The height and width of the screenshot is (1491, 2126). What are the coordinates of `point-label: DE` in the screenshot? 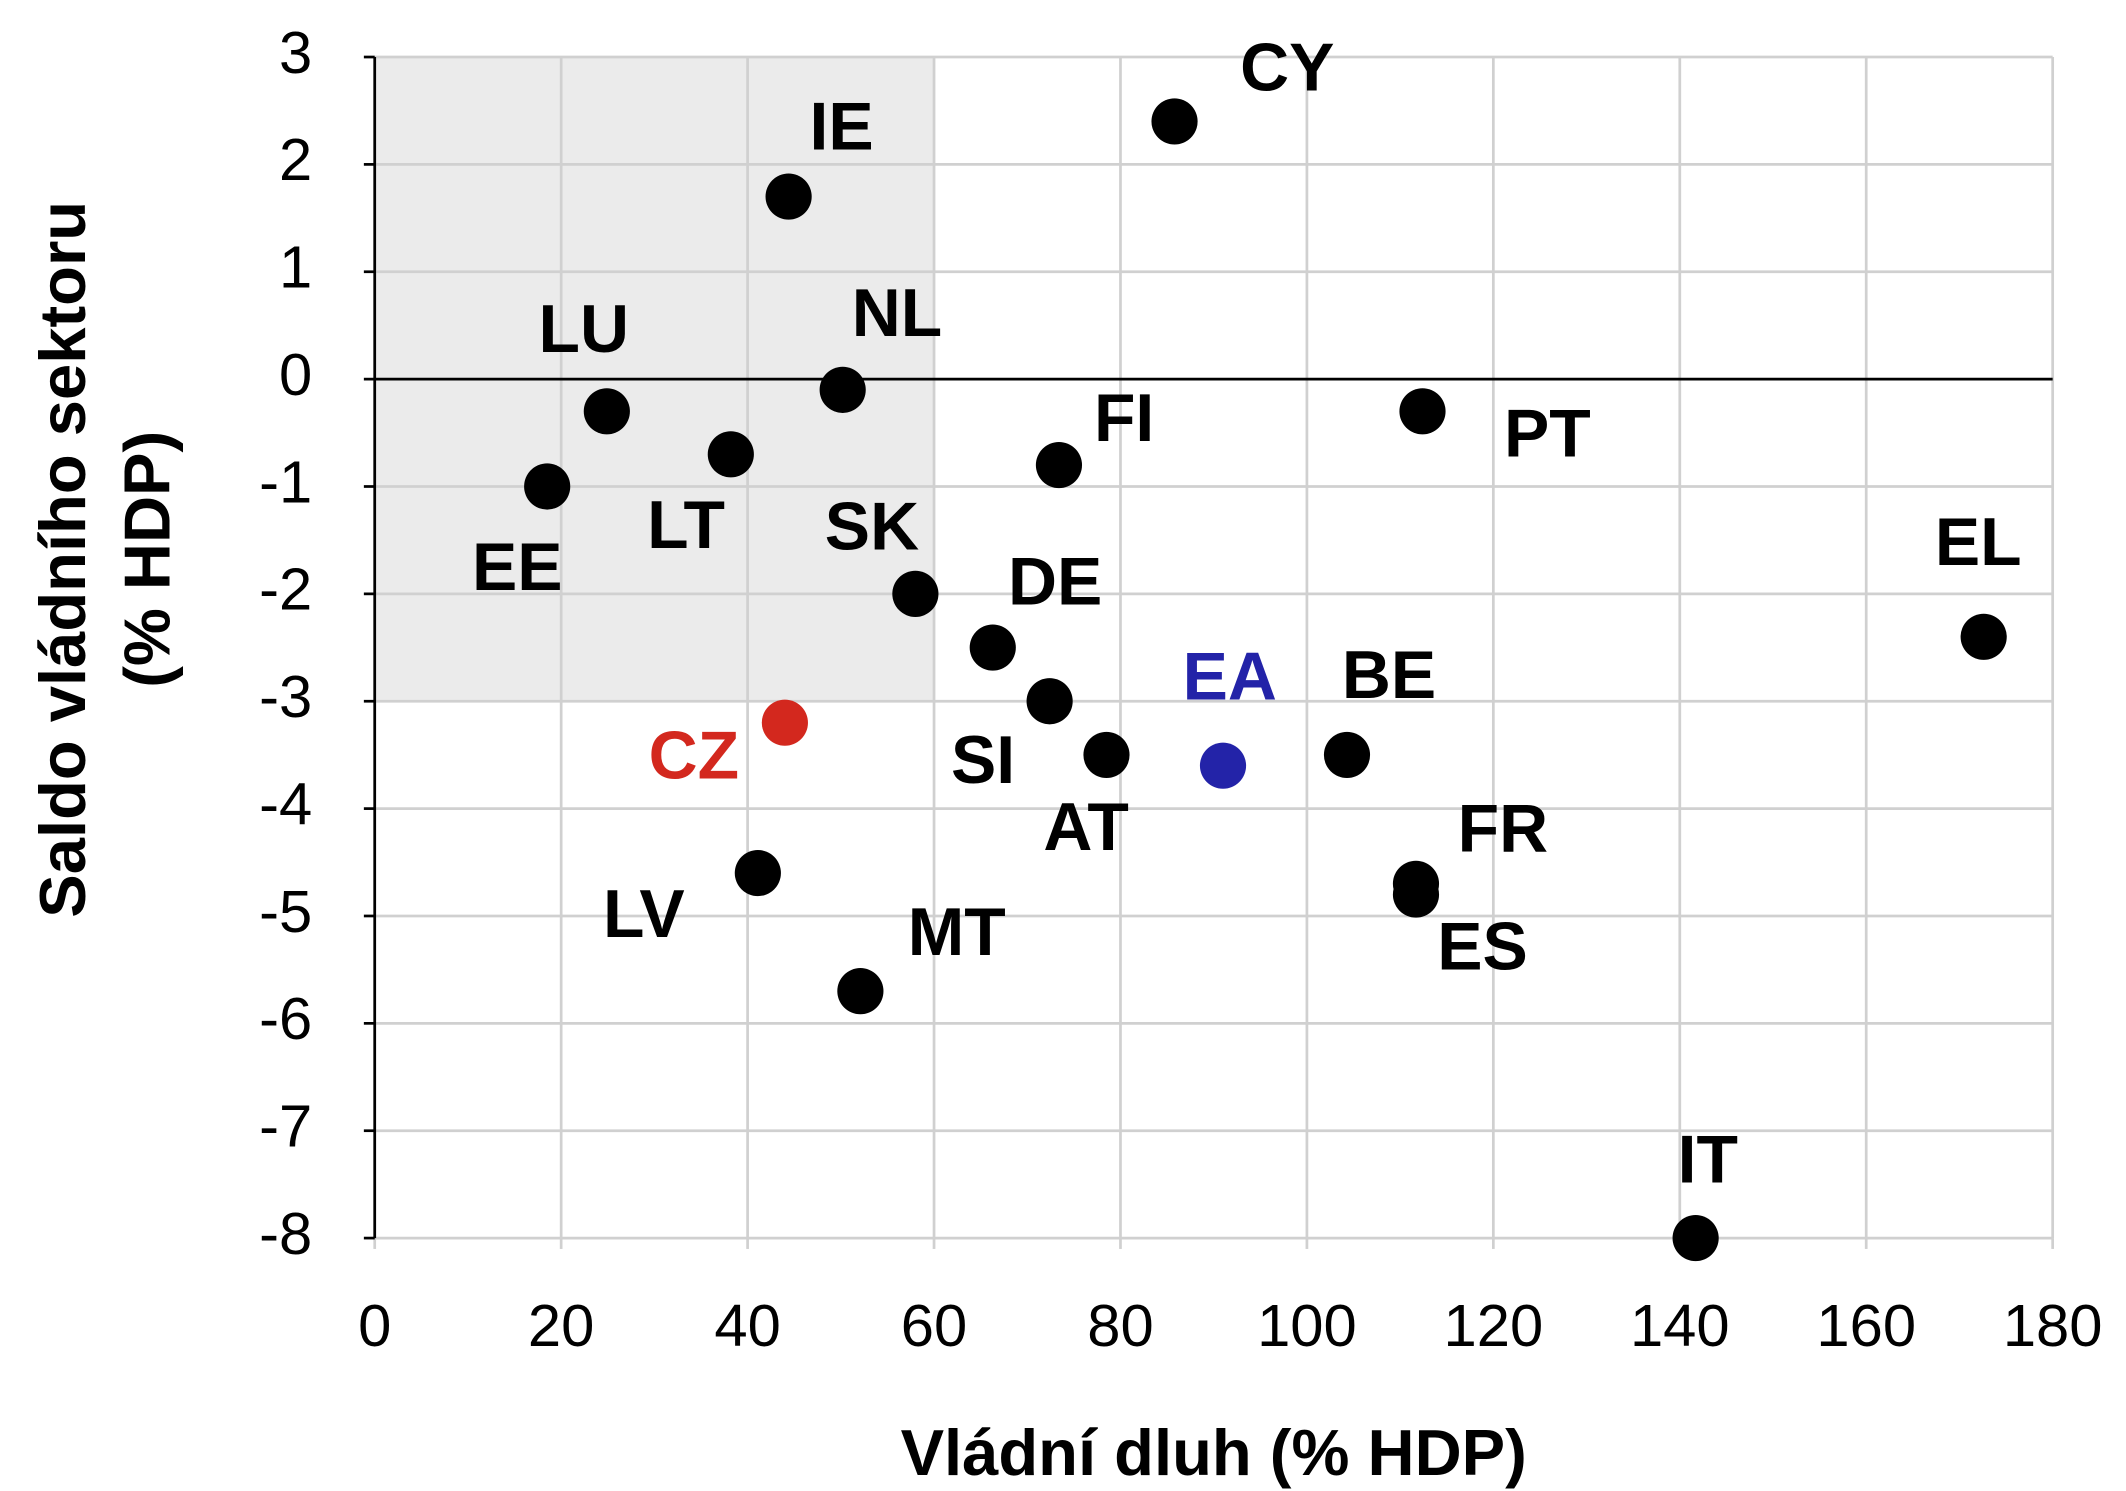 It's located at (1055, 581).